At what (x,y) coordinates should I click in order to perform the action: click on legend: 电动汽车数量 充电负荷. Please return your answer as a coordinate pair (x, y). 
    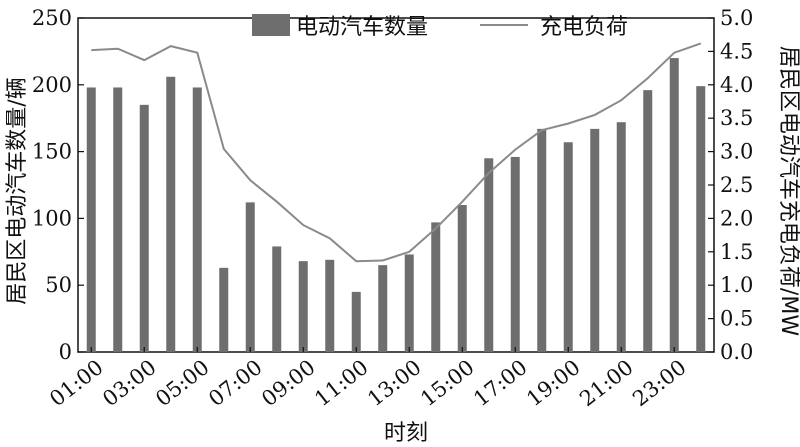
    Looking at the image, I should click on (440, 27).